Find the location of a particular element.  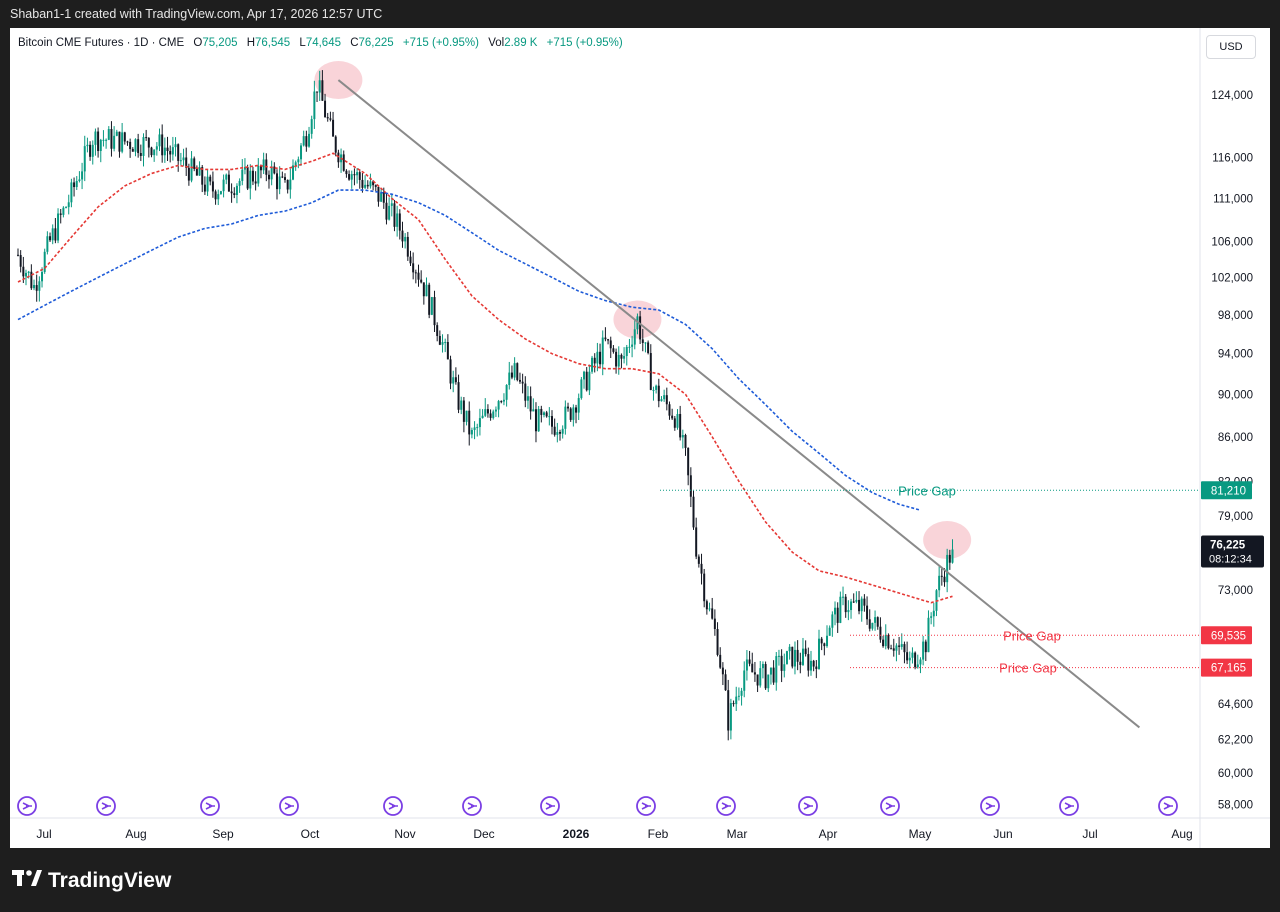

currency-button: USD is located at coordinates (1231, 47).